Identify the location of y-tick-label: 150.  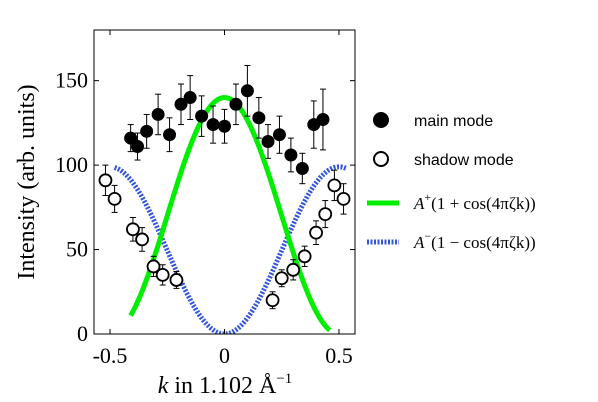
(71, 80).